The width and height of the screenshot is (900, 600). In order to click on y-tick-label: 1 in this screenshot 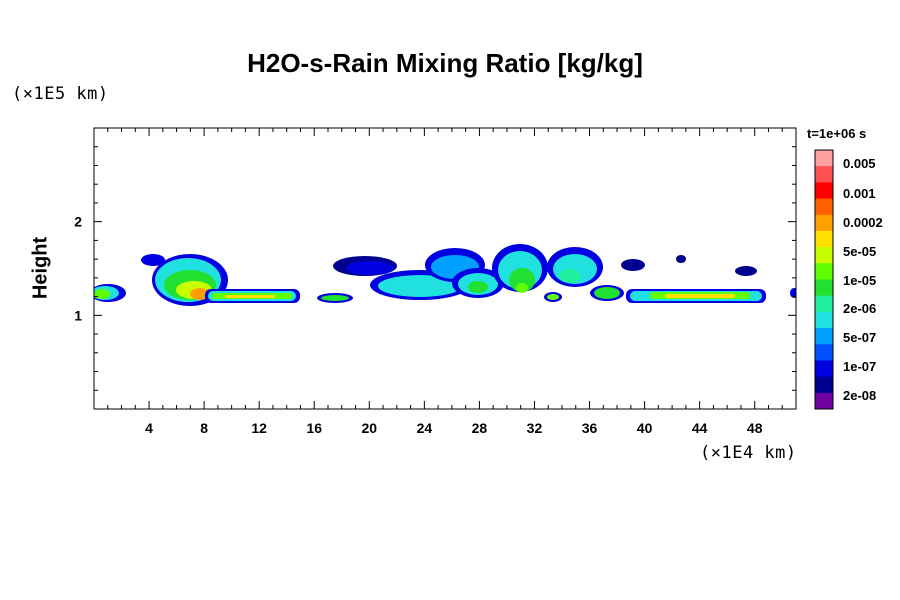, I will do `click(78, 315)`.